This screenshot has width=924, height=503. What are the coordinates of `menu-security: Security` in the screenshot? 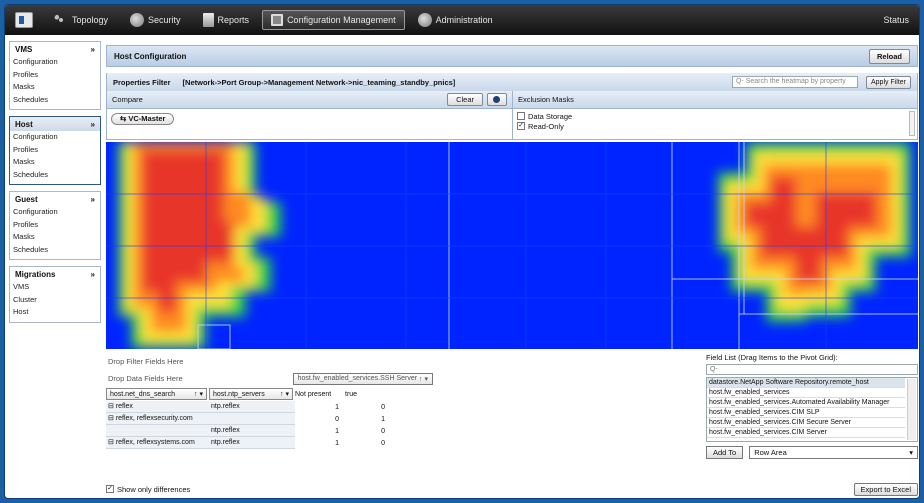 It's located at (155, 20).